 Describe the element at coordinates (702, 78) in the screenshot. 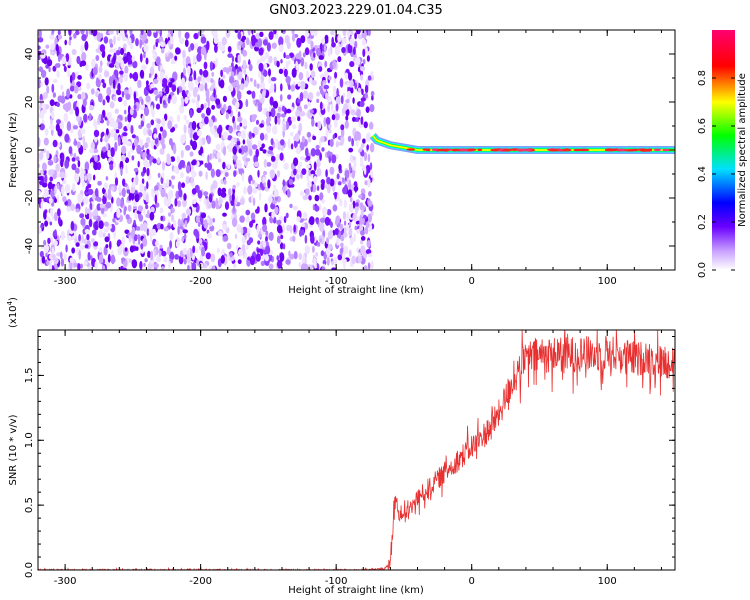

I see `colorbar-tick-label: 0.8` at that location.